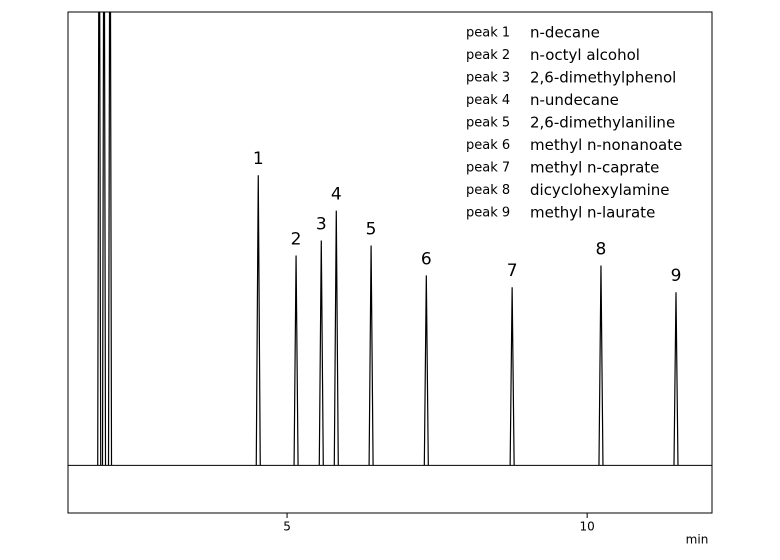 The height and width of the screenshot is (560, 780). What do you see at coordinates (697, 540) in the screenshot?
I see `x-axis-label: min` at bounding box center [697, 540].